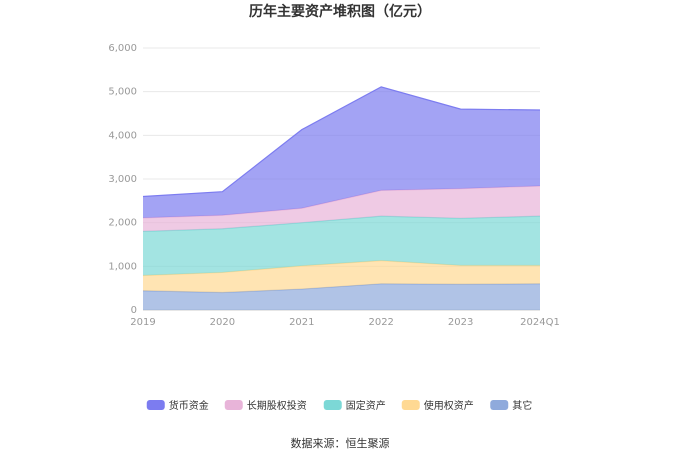  Describe the element at coordinates (340, 443) in the screenshot. I see `data-source: 数据来源：恒生聚源` at that location.